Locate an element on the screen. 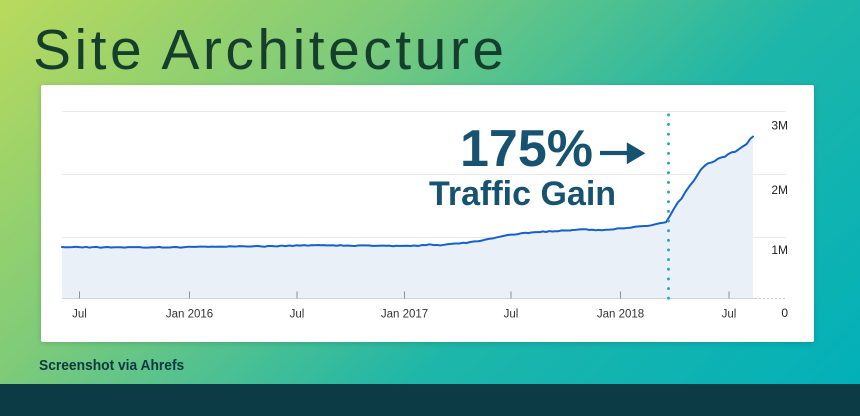  svg-text: 2M is located at coordinates (779, 190).